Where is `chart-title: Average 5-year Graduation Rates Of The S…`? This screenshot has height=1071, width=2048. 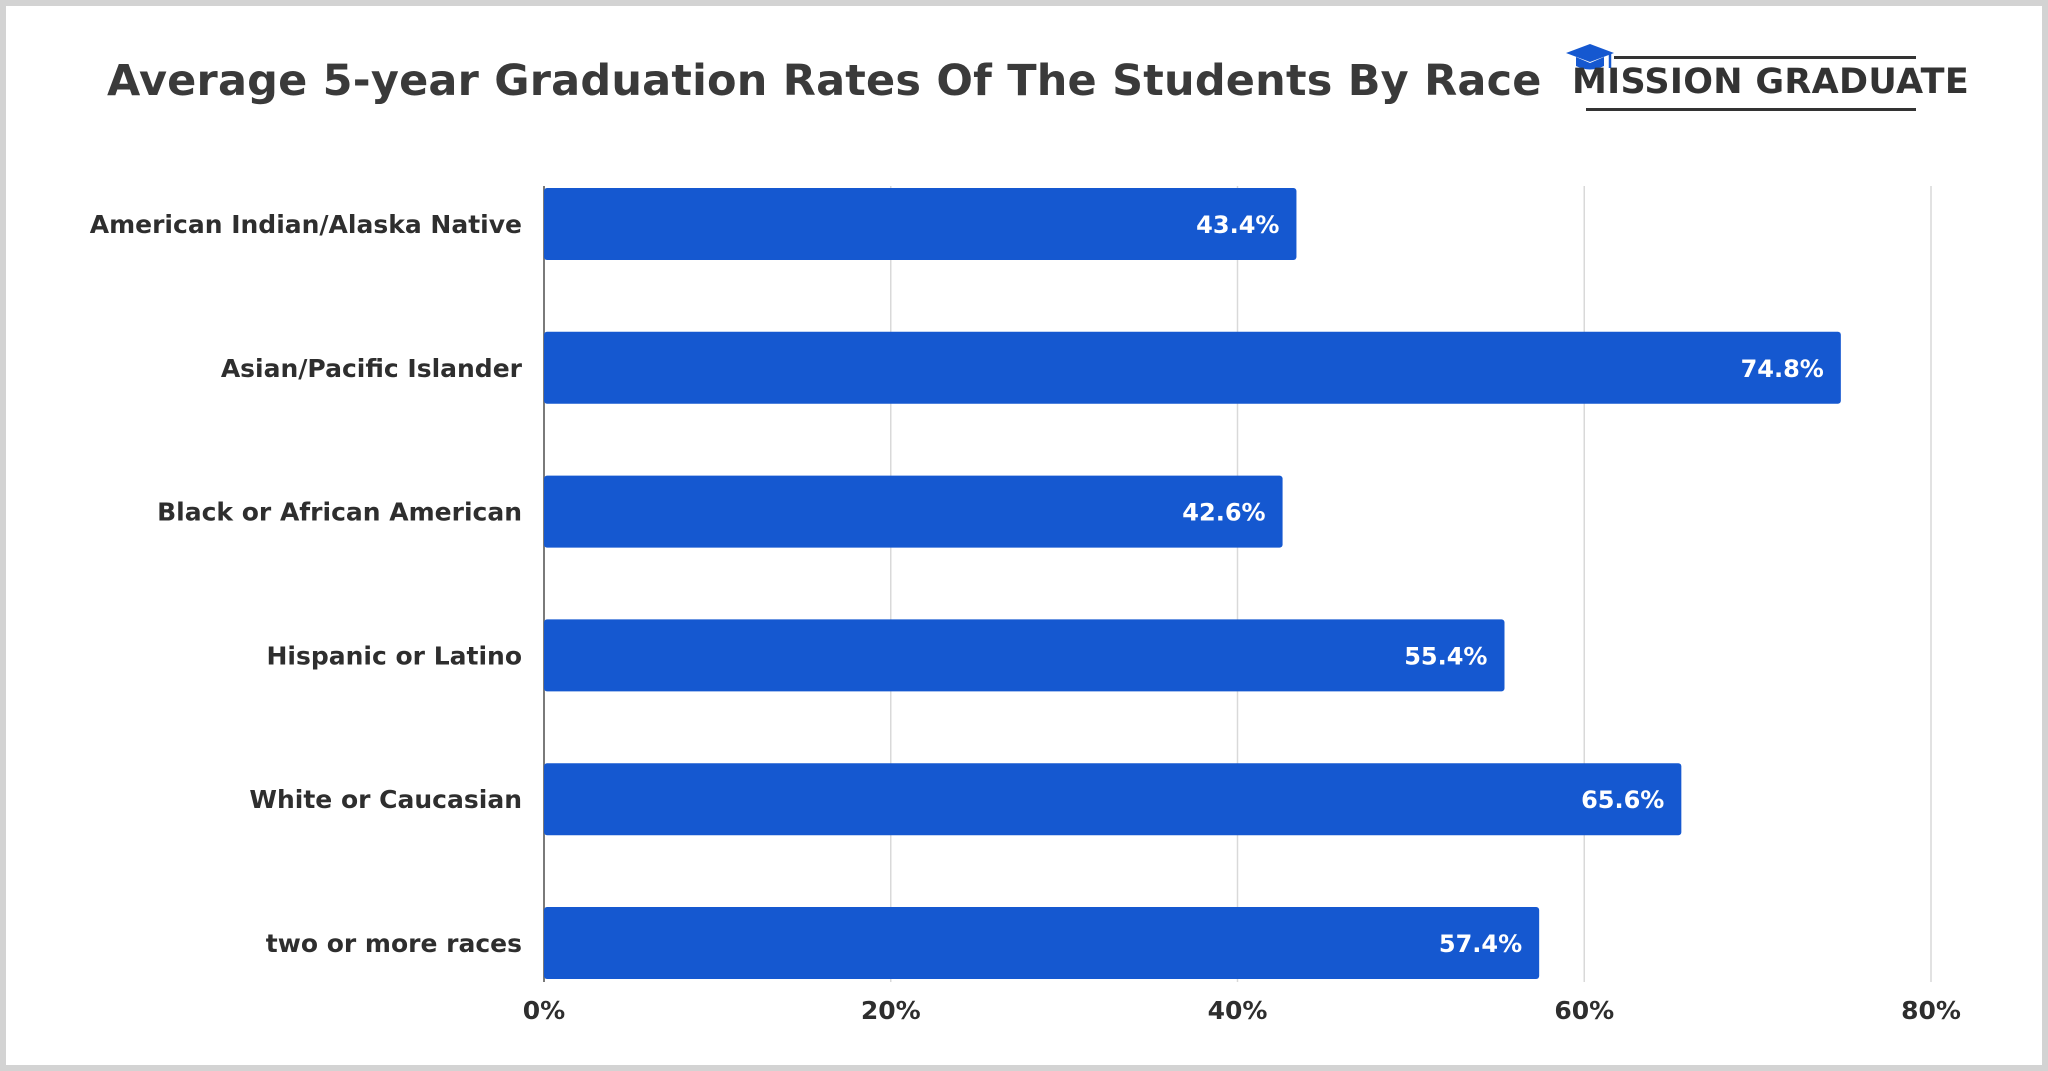
chart-title: Average 5-year Graduation Rates Of The S… is located at coordinates (824, 81).